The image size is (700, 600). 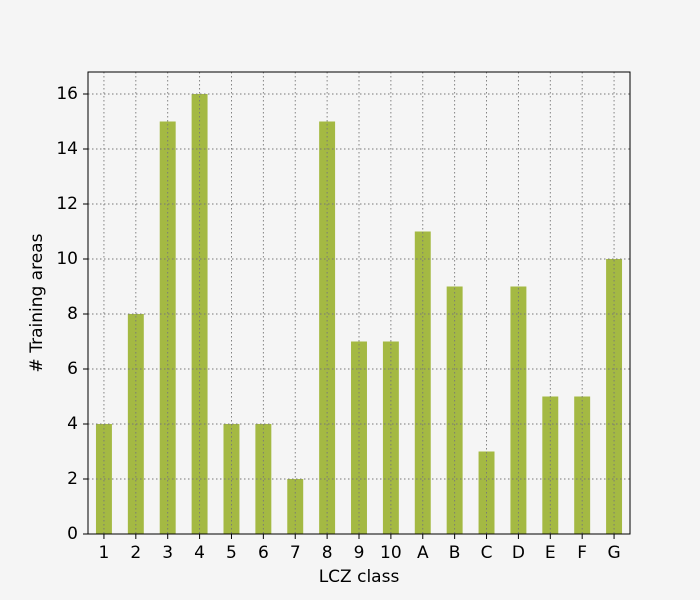 I want to click on y-tick-label: 16, so click(x=67, y=94).